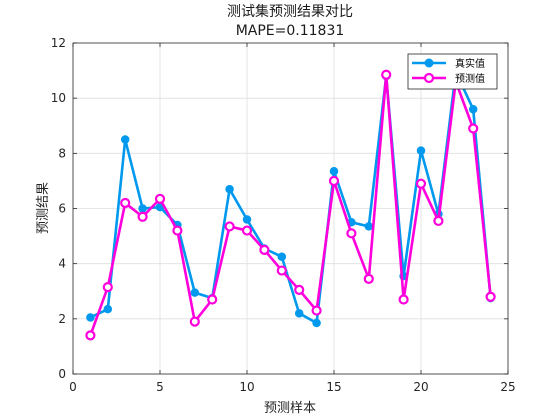  I want to click on legend: 真实值 预测值, so click(452, 71).